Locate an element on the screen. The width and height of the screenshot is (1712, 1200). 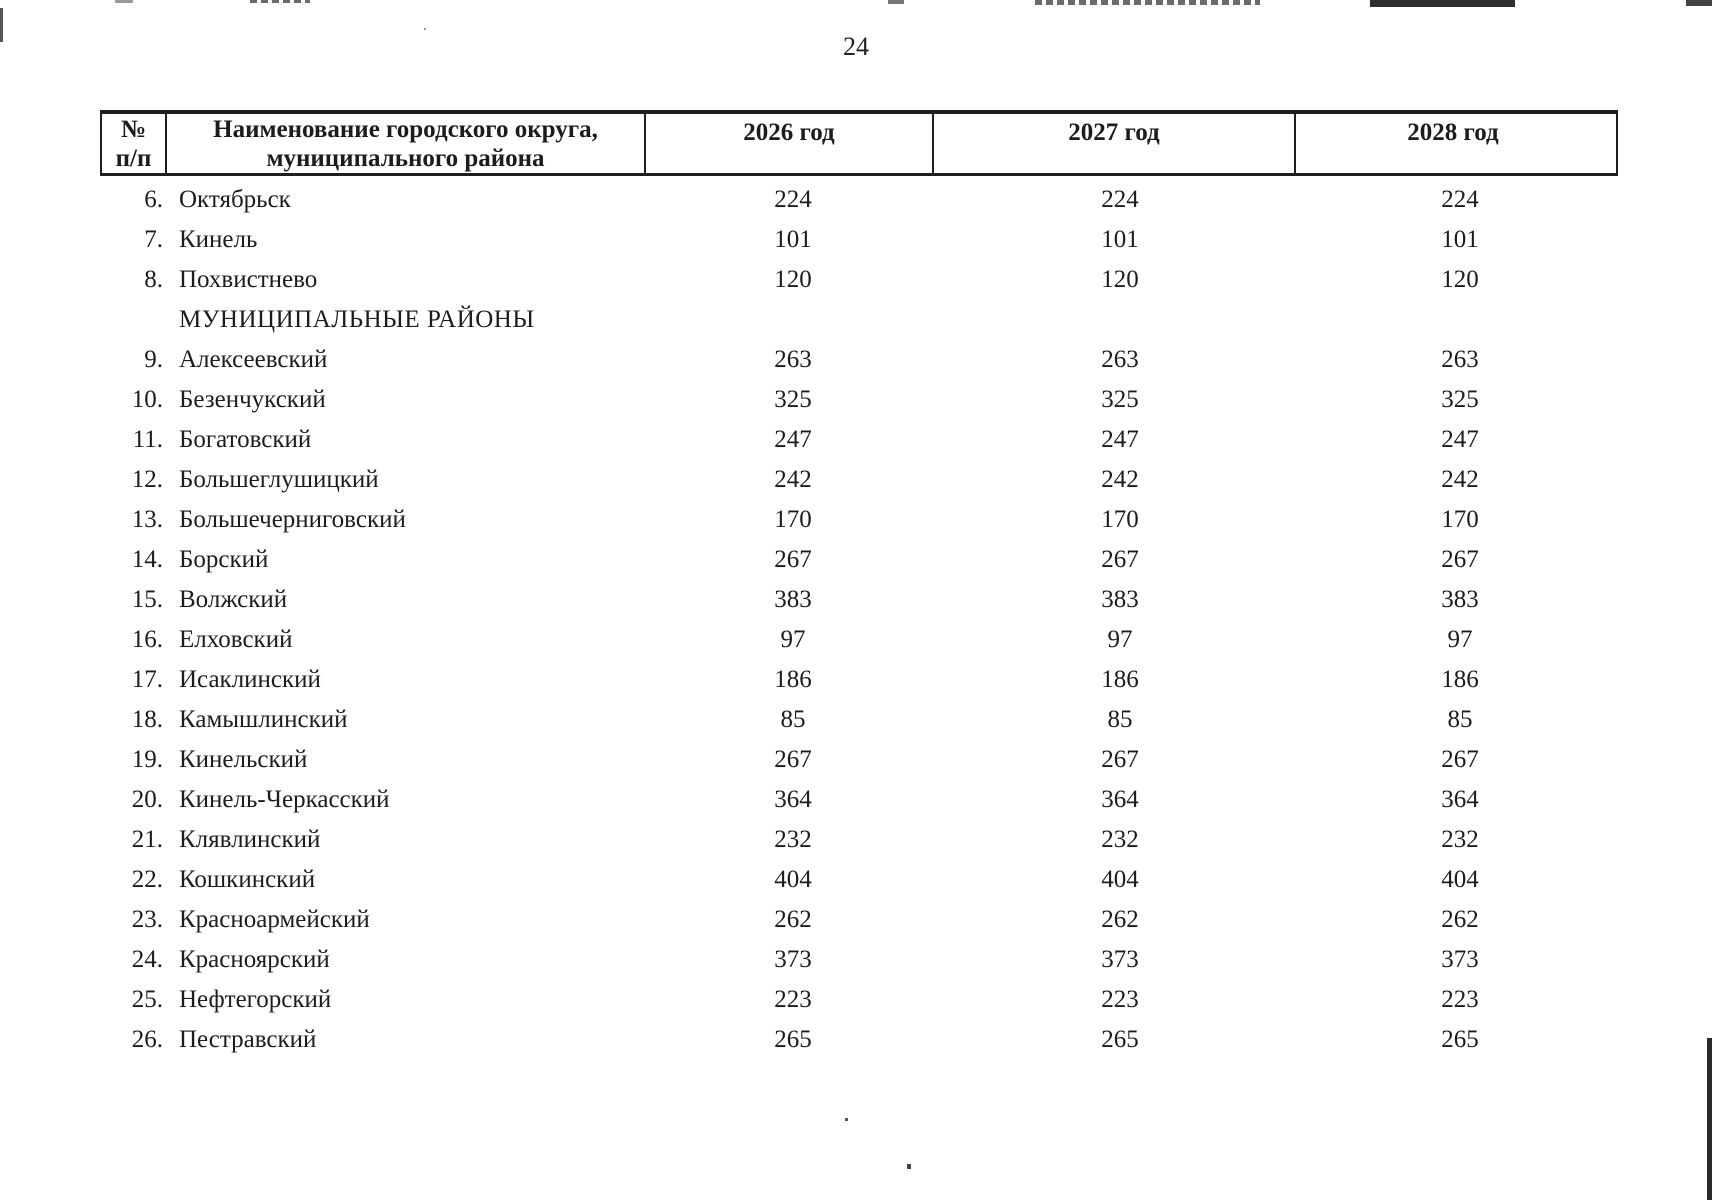
value-2027-cell: 85 is located at coordinates (1120, 719).